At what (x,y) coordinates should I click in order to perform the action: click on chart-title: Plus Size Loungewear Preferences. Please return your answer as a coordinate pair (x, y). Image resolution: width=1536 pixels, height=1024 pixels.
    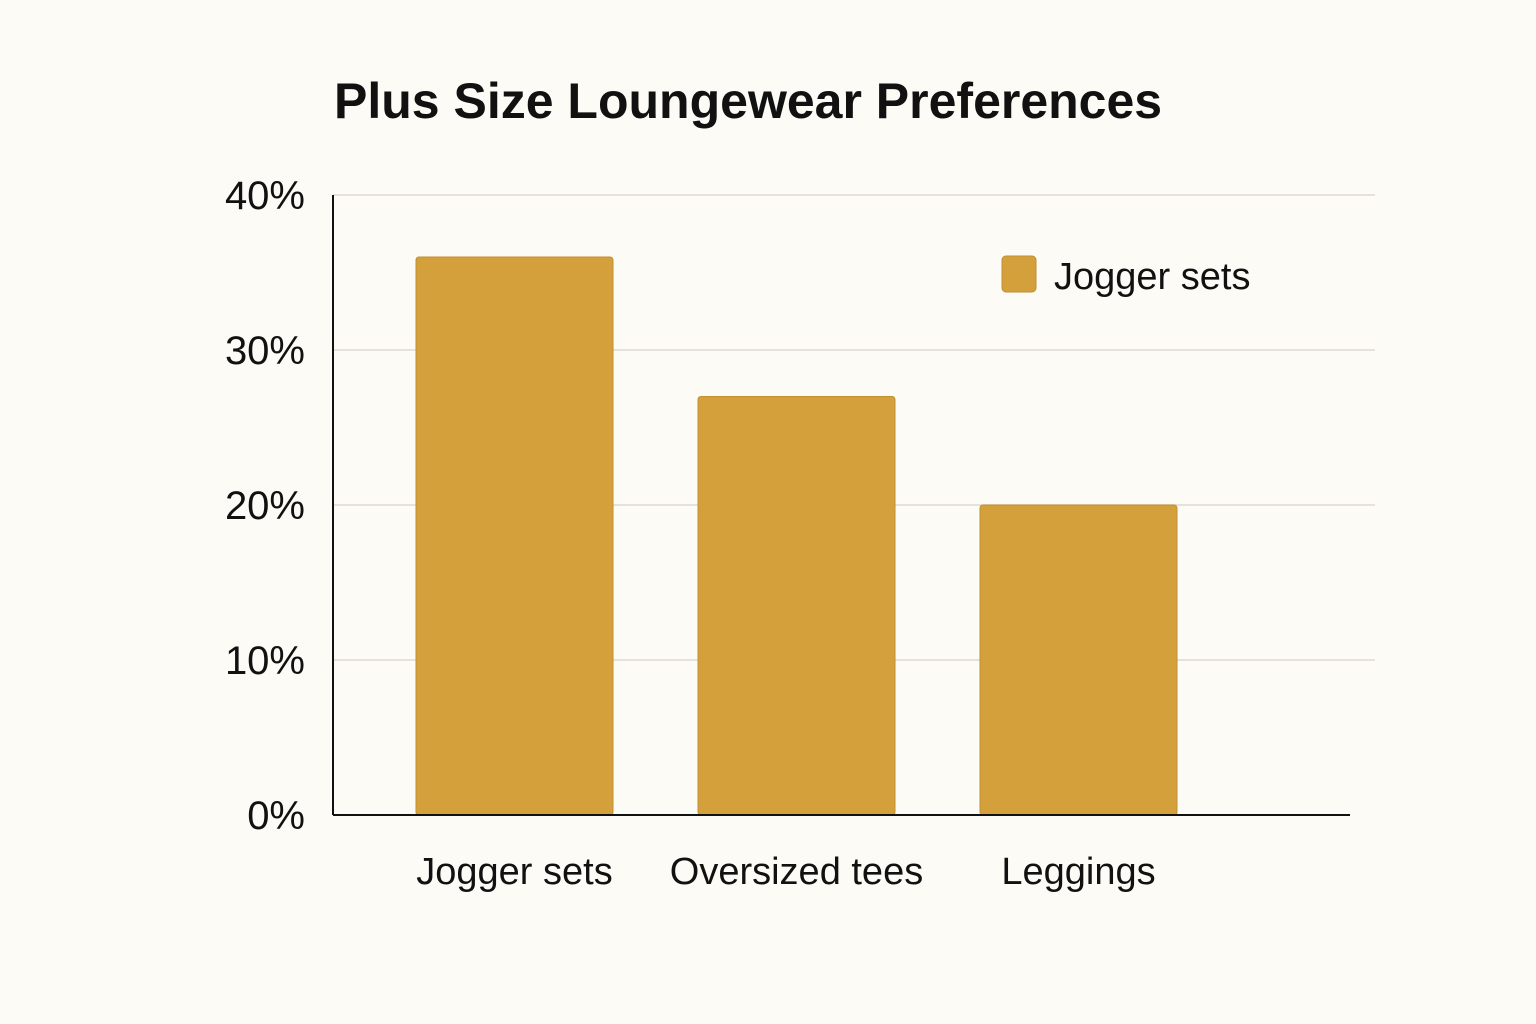
    Looking at the image, I should click on (748, 101).